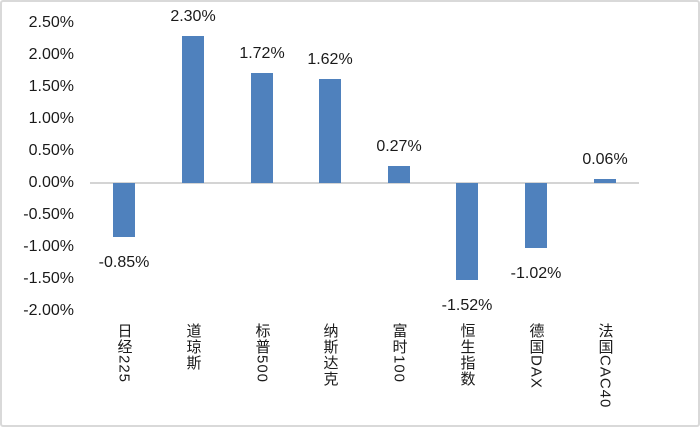 This screenshot has width=700, height=427. What do you see at coordinates (262, 53) in the screenshot?
I see `bar-value-label: 1.72%` at bounding box center [262, 53].